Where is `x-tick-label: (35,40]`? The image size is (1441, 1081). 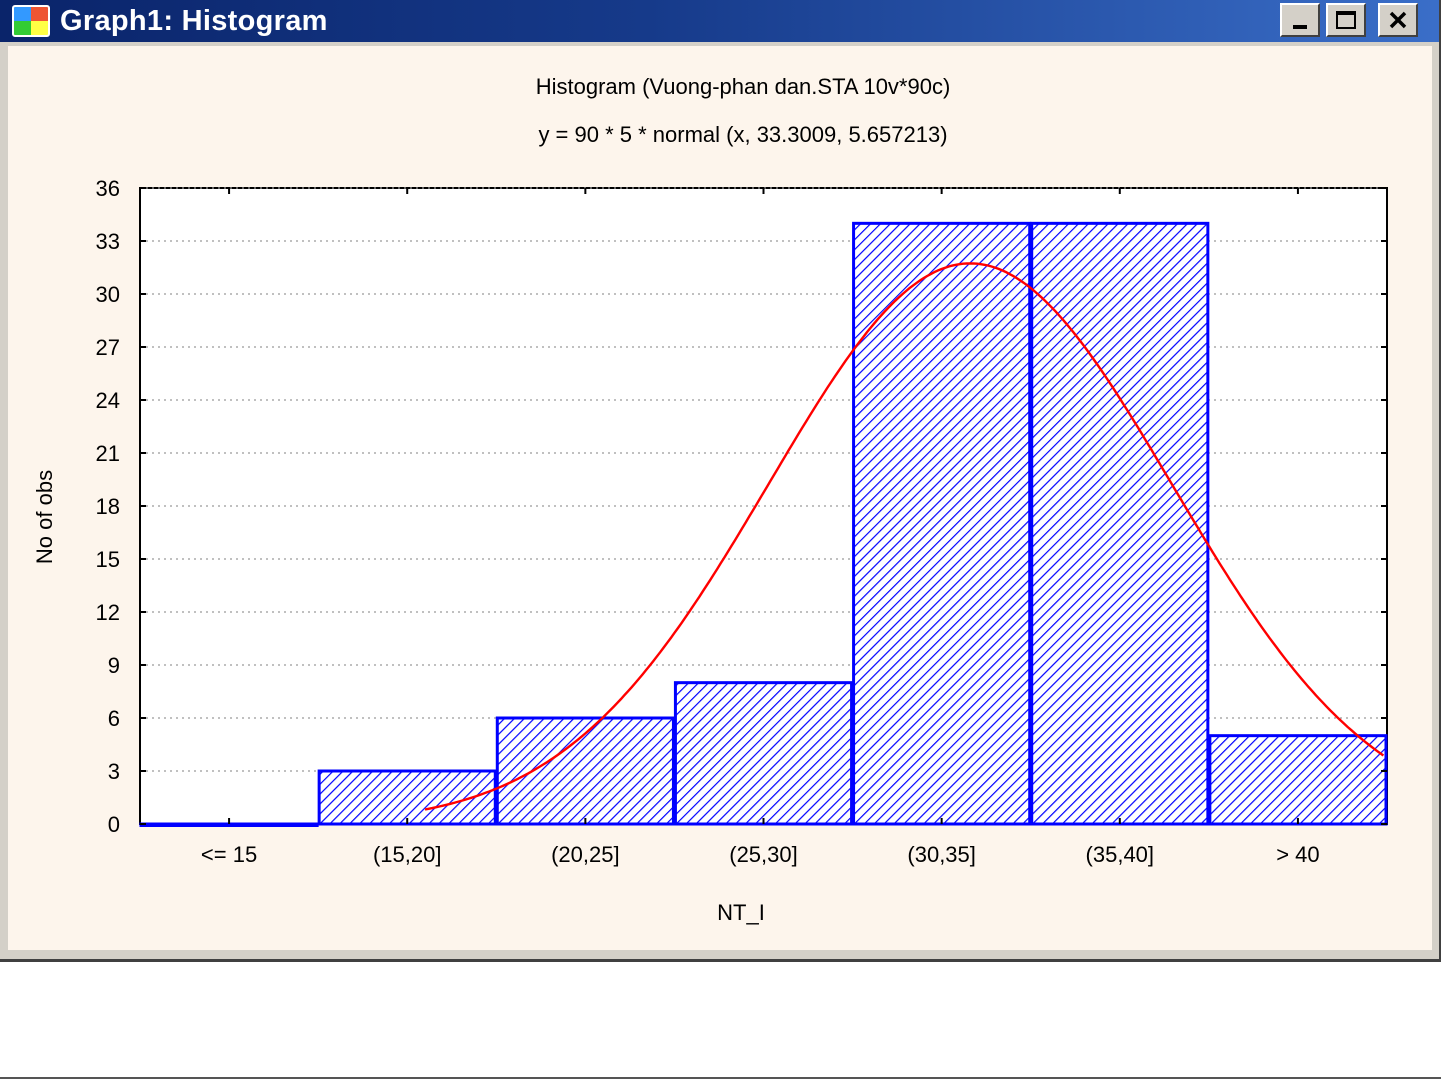 x-tick-label: (35,40] is located at coordinates (1120, 854).